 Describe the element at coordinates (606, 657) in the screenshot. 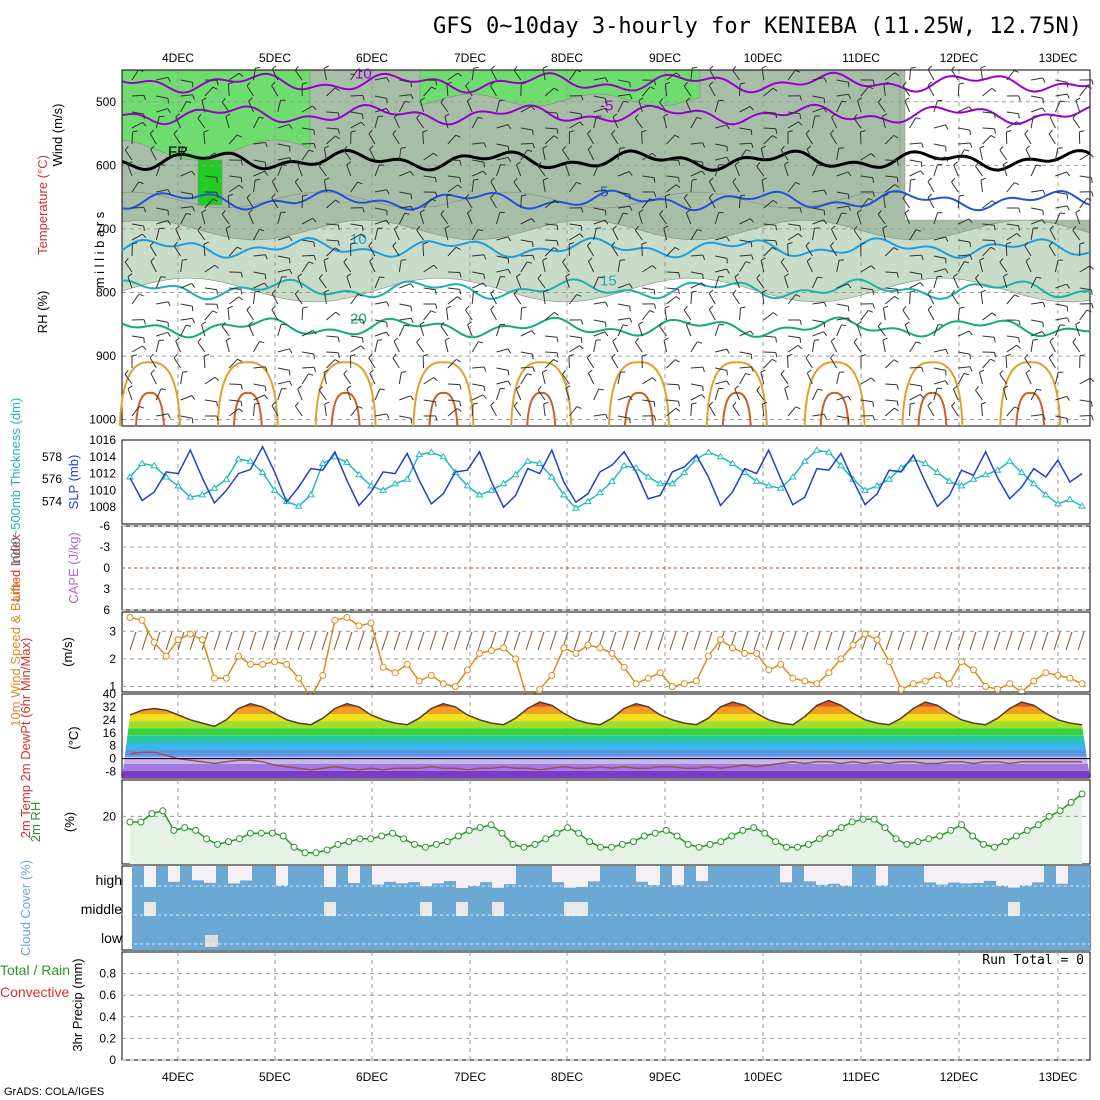

I see `wind10m-panel` at that location.